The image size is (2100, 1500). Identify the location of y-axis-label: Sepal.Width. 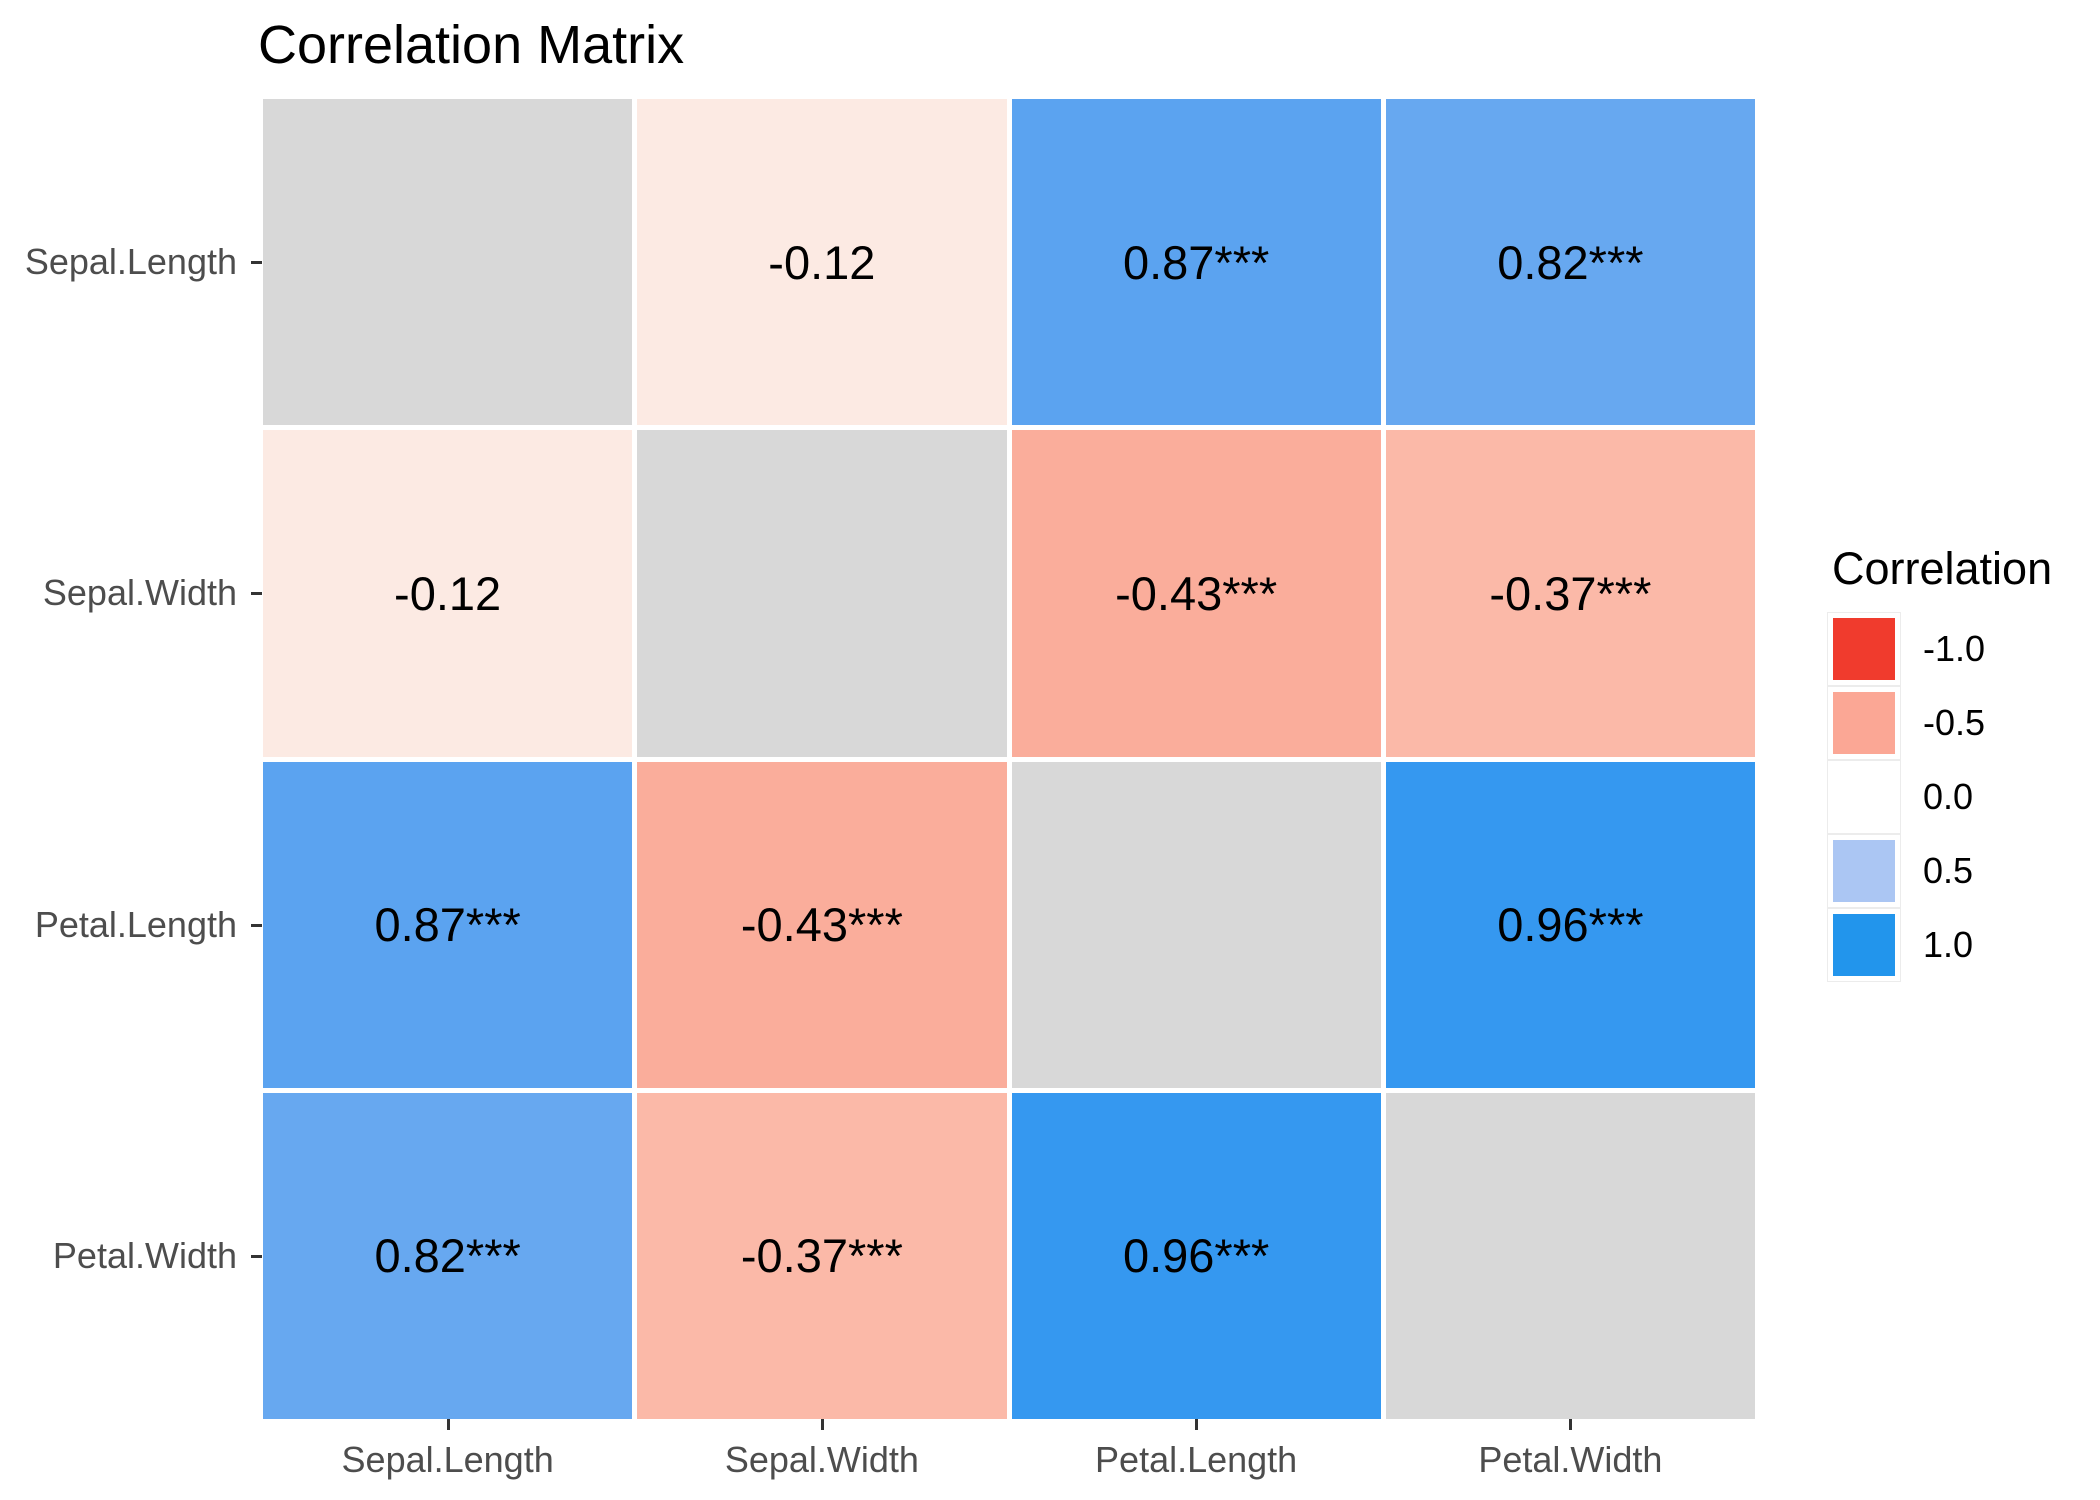
(139, 593).